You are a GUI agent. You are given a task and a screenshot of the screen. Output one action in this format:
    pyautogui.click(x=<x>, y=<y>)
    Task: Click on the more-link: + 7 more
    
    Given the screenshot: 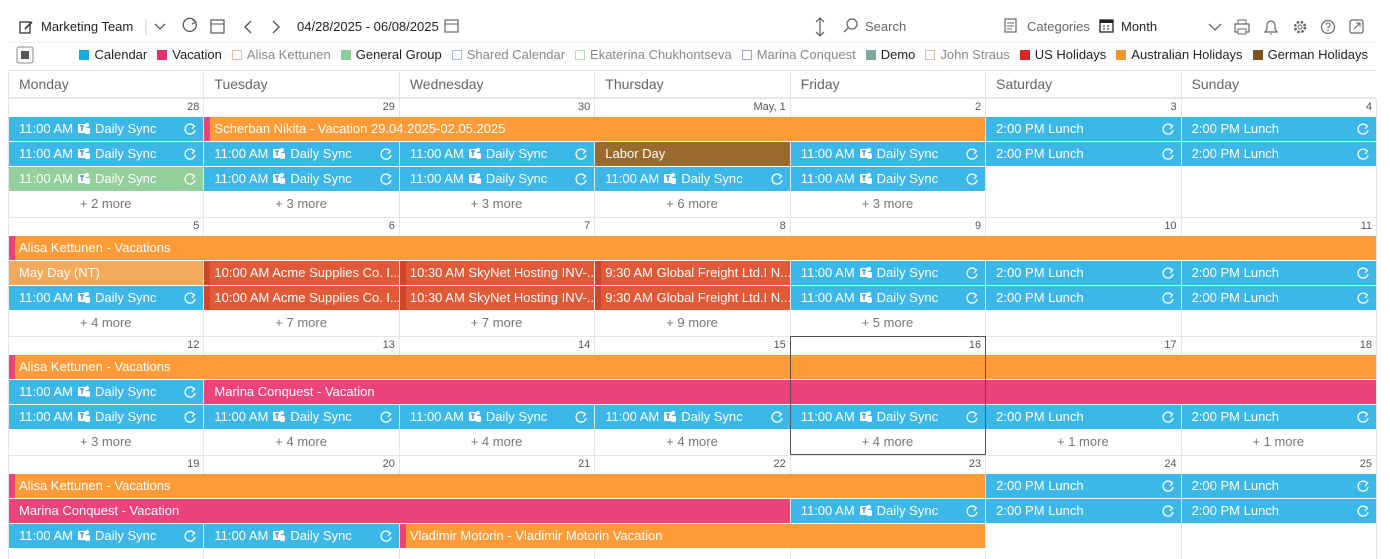 What is the action you would take?
    pyautogui.click(x=496, y=322)
    